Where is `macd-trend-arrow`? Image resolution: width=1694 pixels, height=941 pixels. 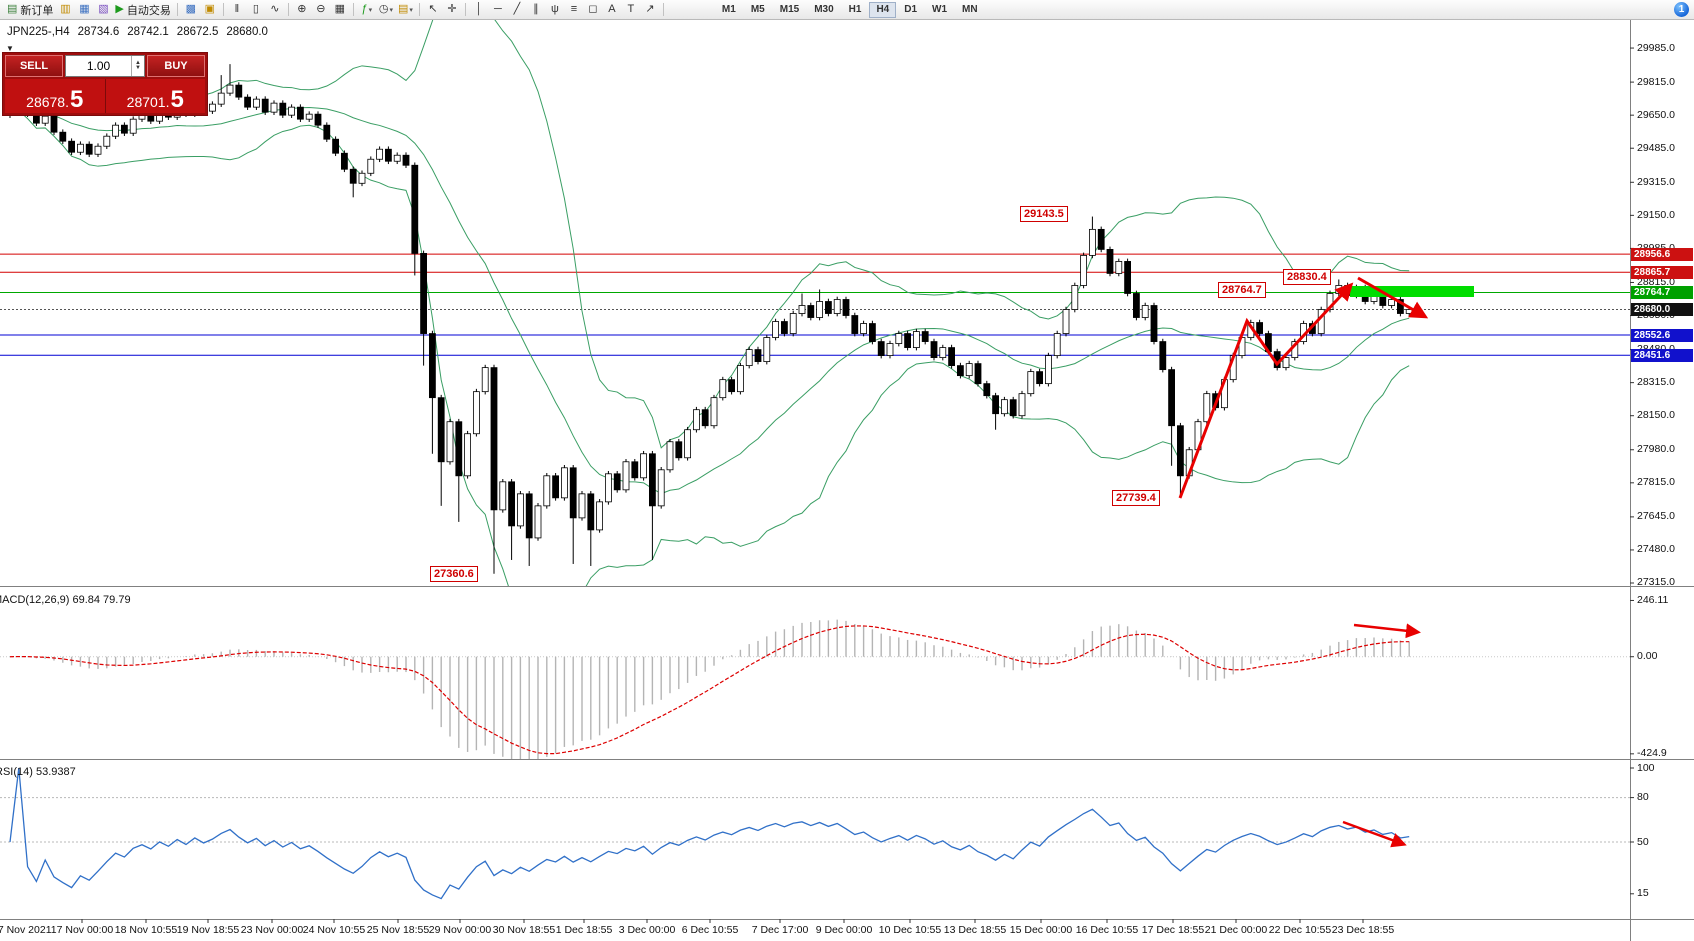 macd-trend-arrow is located at coordinates (1387, 631).